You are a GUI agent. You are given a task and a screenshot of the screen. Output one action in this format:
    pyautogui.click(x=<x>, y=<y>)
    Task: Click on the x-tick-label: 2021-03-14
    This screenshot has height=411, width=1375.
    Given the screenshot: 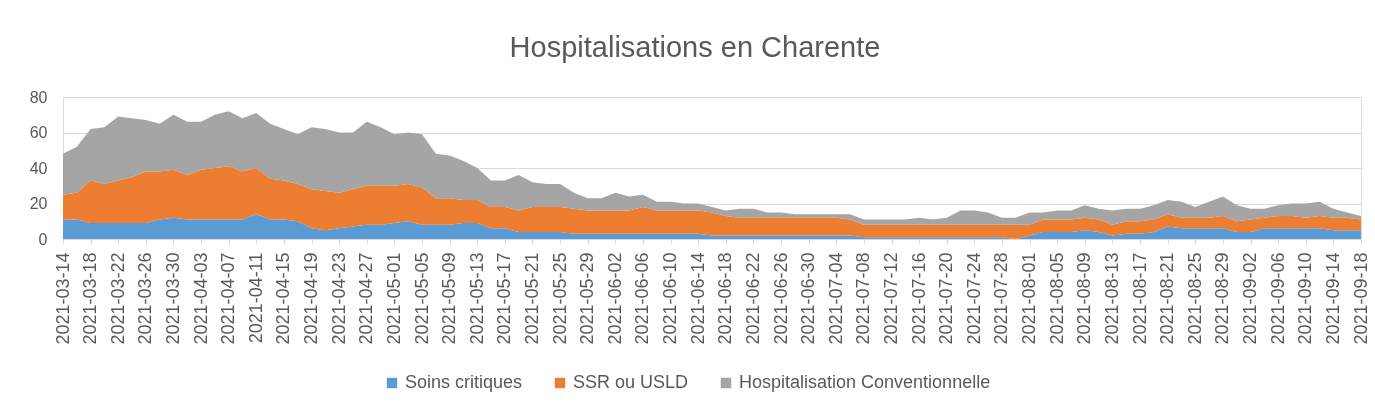 What is the action you would take?
    pyautogui.click(x=62, y=298)
    